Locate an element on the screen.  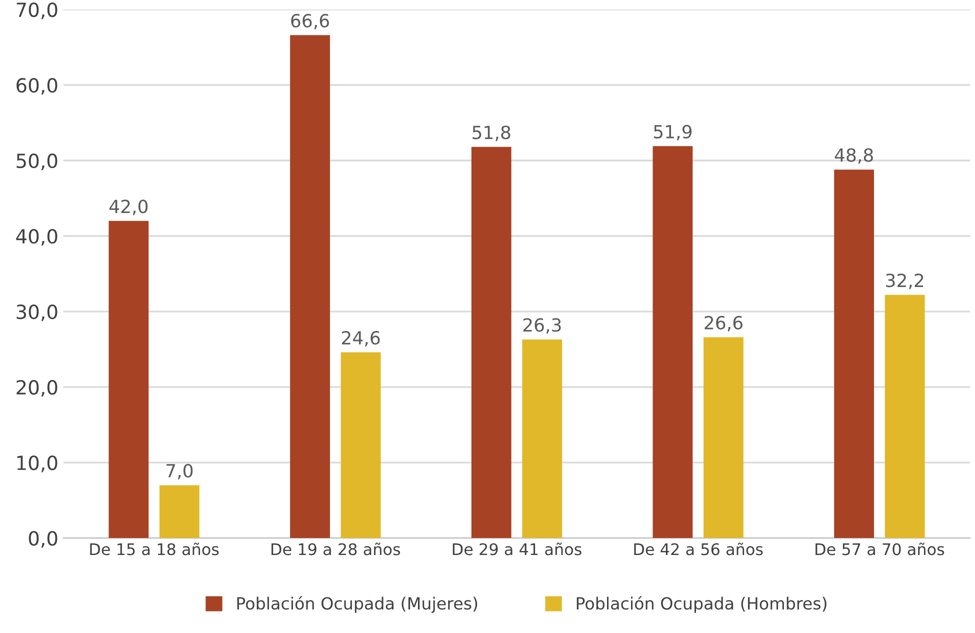
y-tick-label: 40,0 is located at coordinates (37, 237).